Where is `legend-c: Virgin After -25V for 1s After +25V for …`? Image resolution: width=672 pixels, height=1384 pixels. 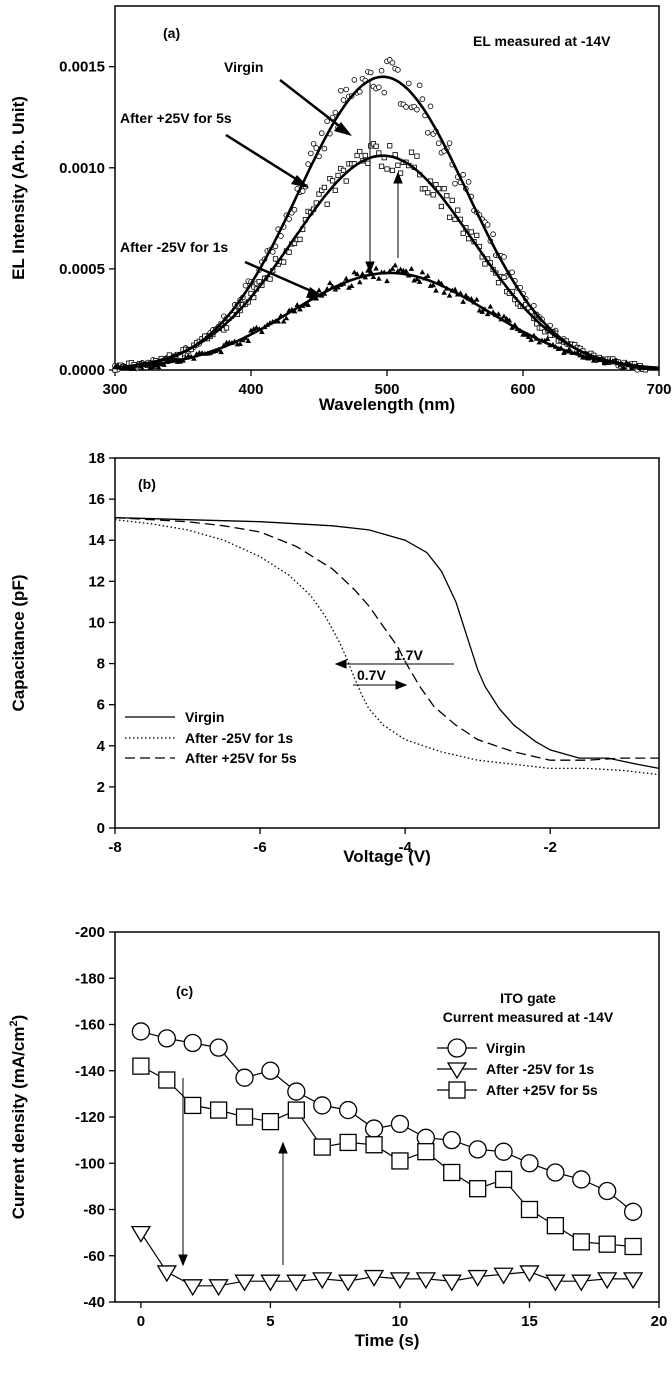
legend-c: Virgin After -25V for 1s After +25V for … is located at coordinates (517, 1068).